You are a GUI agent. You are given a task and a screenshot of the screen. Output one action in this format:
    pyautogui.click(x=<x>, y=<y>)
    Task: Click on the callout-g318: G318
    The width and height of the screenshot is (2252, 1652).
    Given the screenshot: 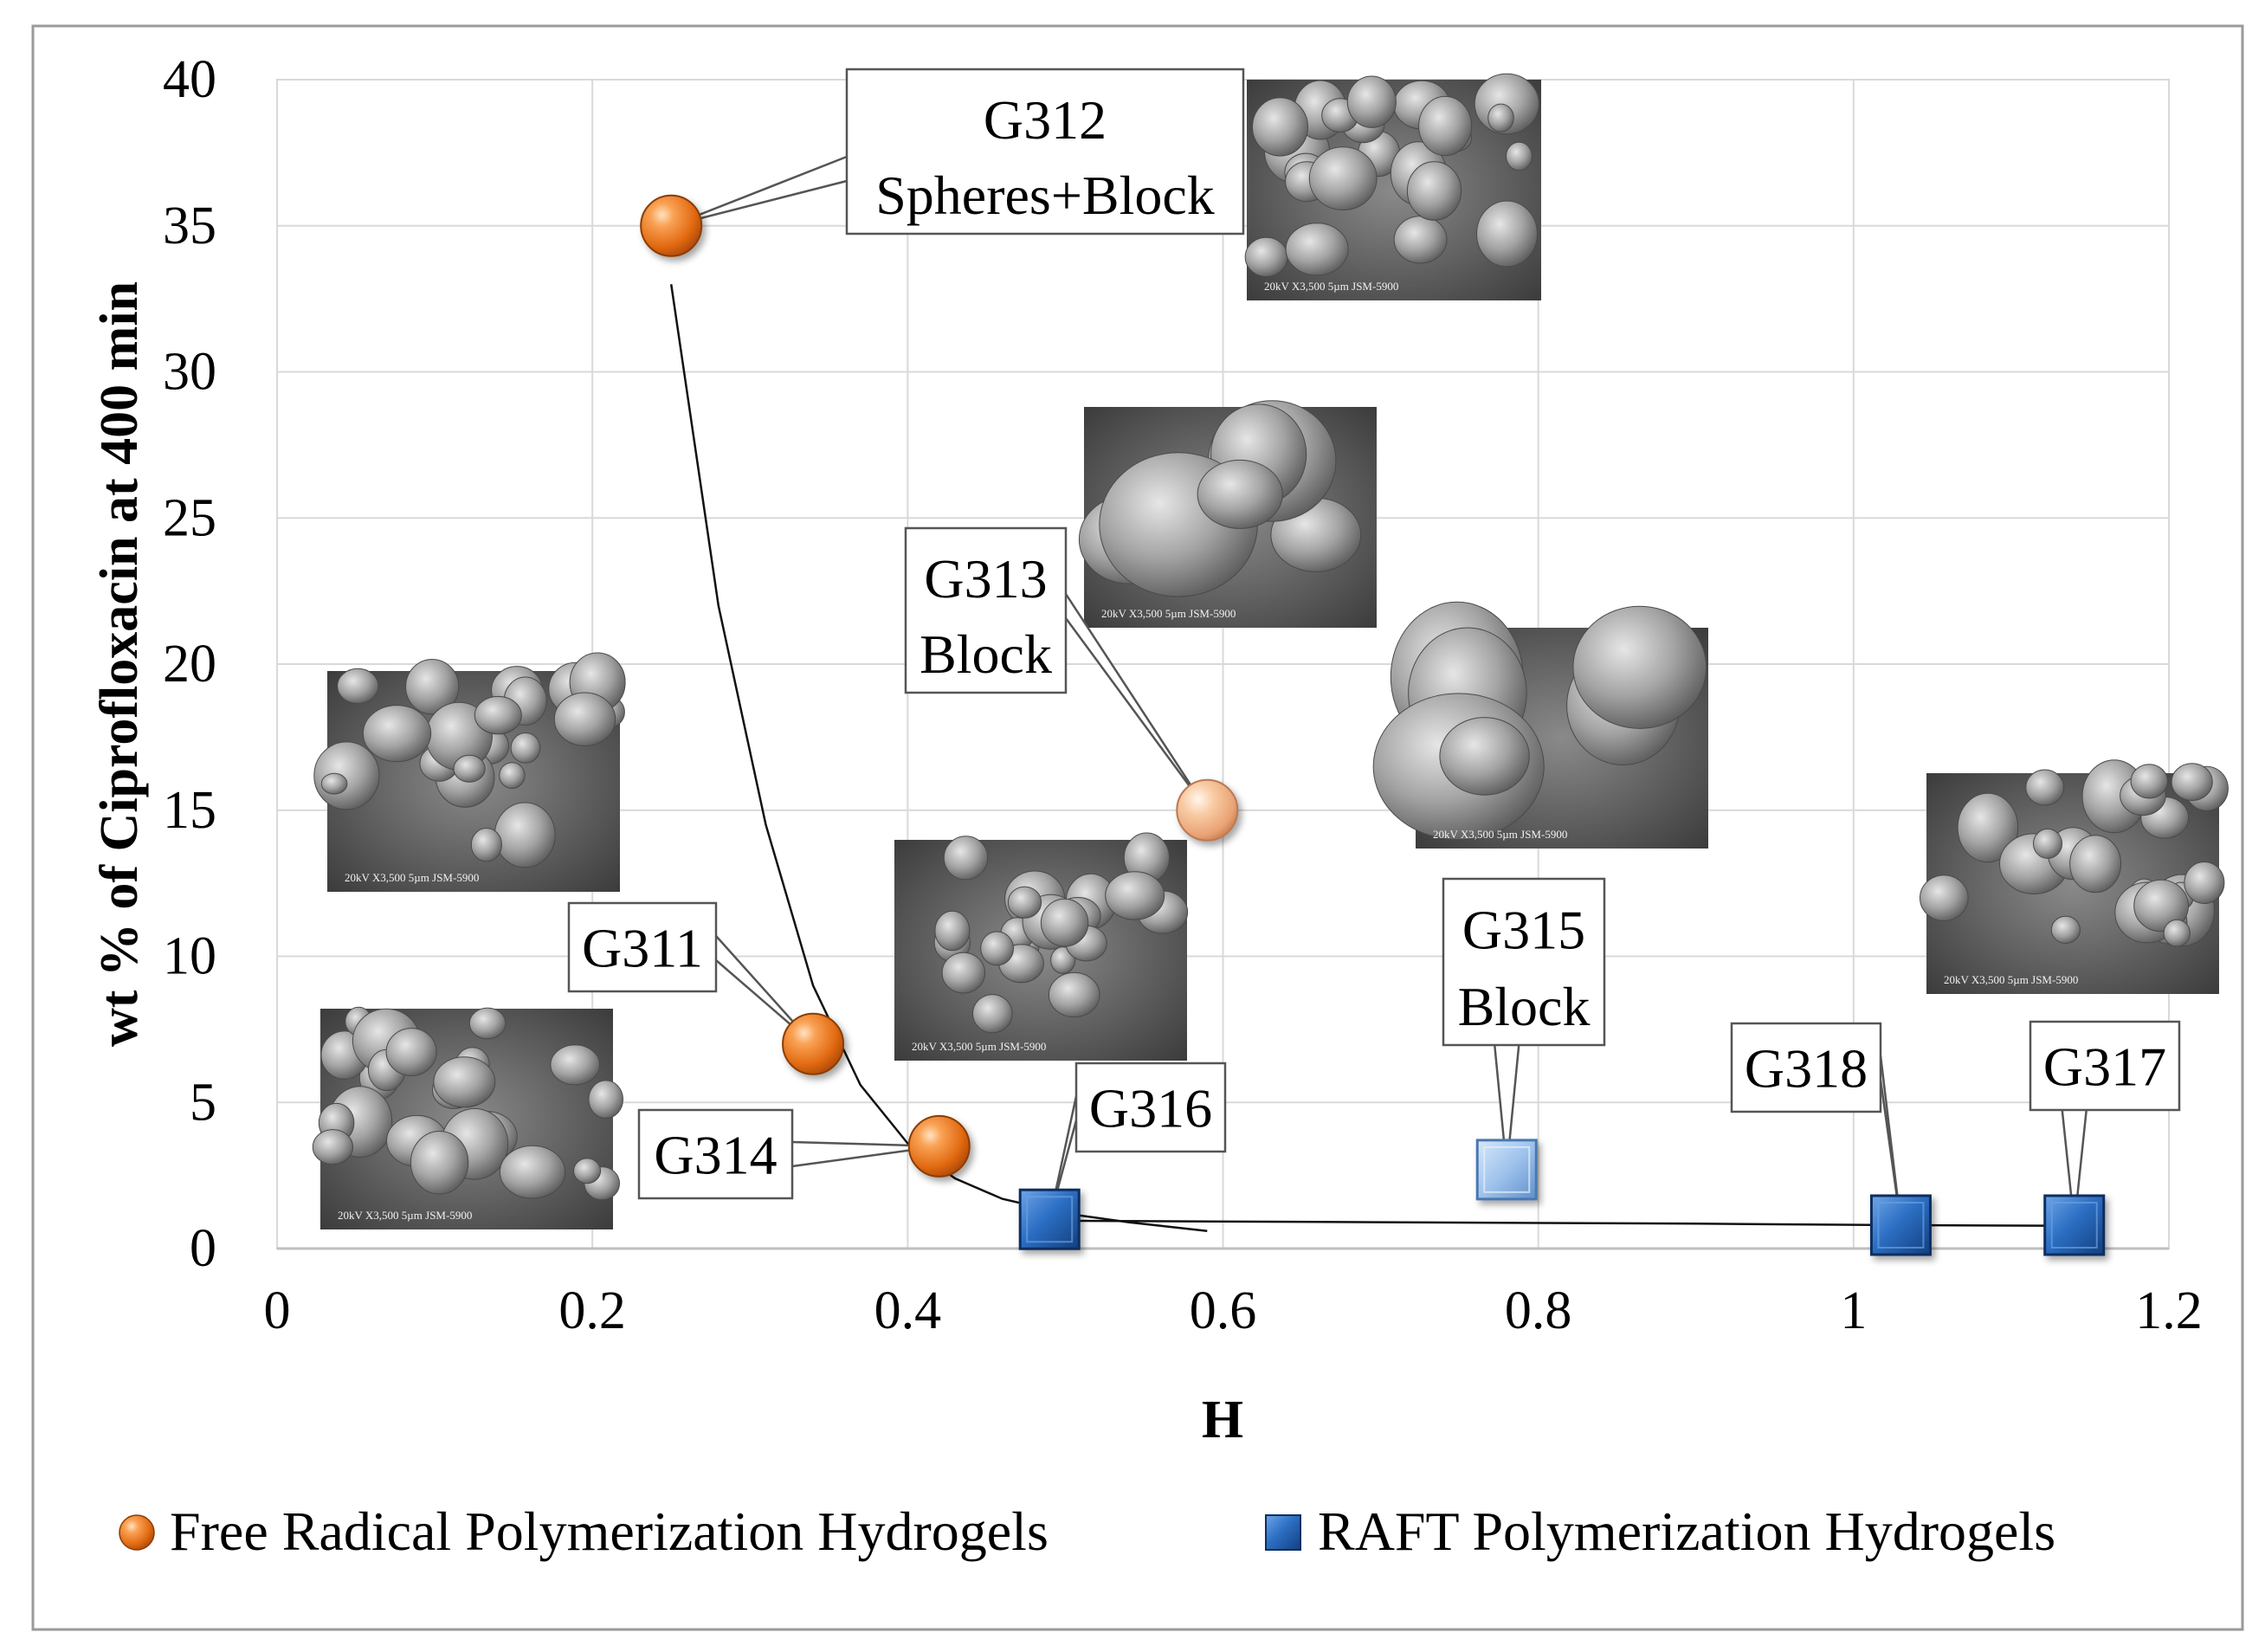 What is the action you would take?
    pyautogui.click(x=1816, y=1124)
    